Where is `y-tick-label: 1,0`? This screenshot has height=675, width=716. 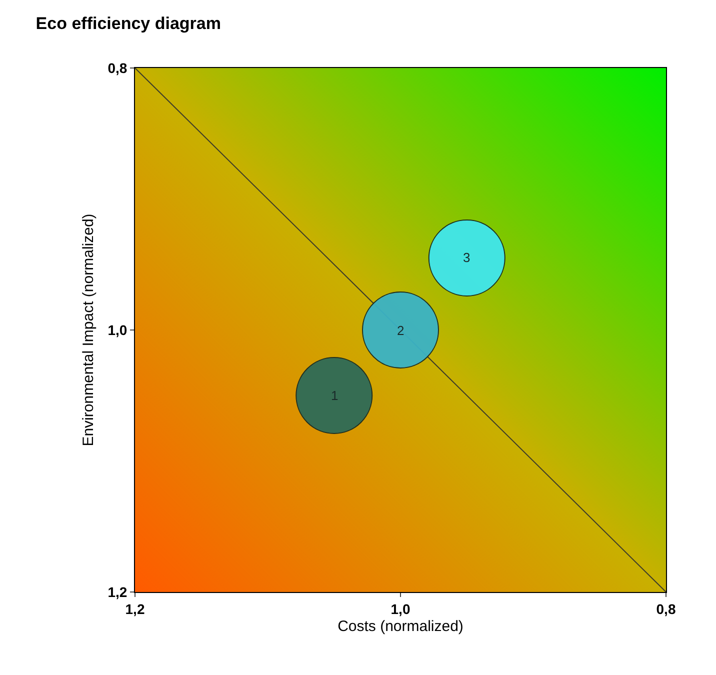 y-tick-label: 1,0 is located at coordinates (118, 330).